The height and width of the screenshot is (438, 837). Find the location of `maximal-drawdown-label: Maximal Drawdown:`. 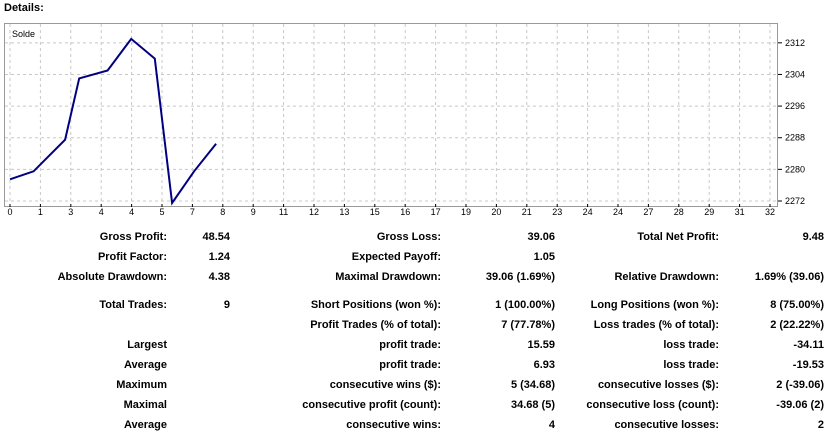

maximal-drawdown-label: Maximal Drawdown: is located at coordinates (388, 277).